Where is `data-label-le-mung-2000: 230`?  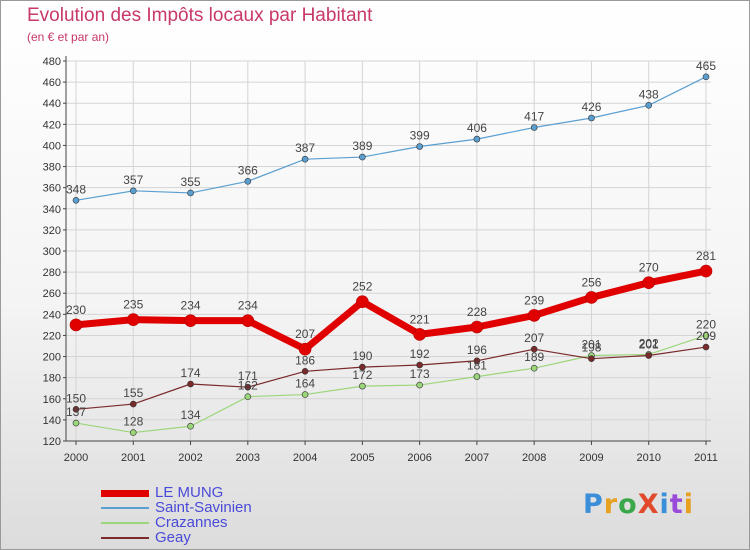
data-label-le-mung-2000: 230 is located at coordinates (76, 310).